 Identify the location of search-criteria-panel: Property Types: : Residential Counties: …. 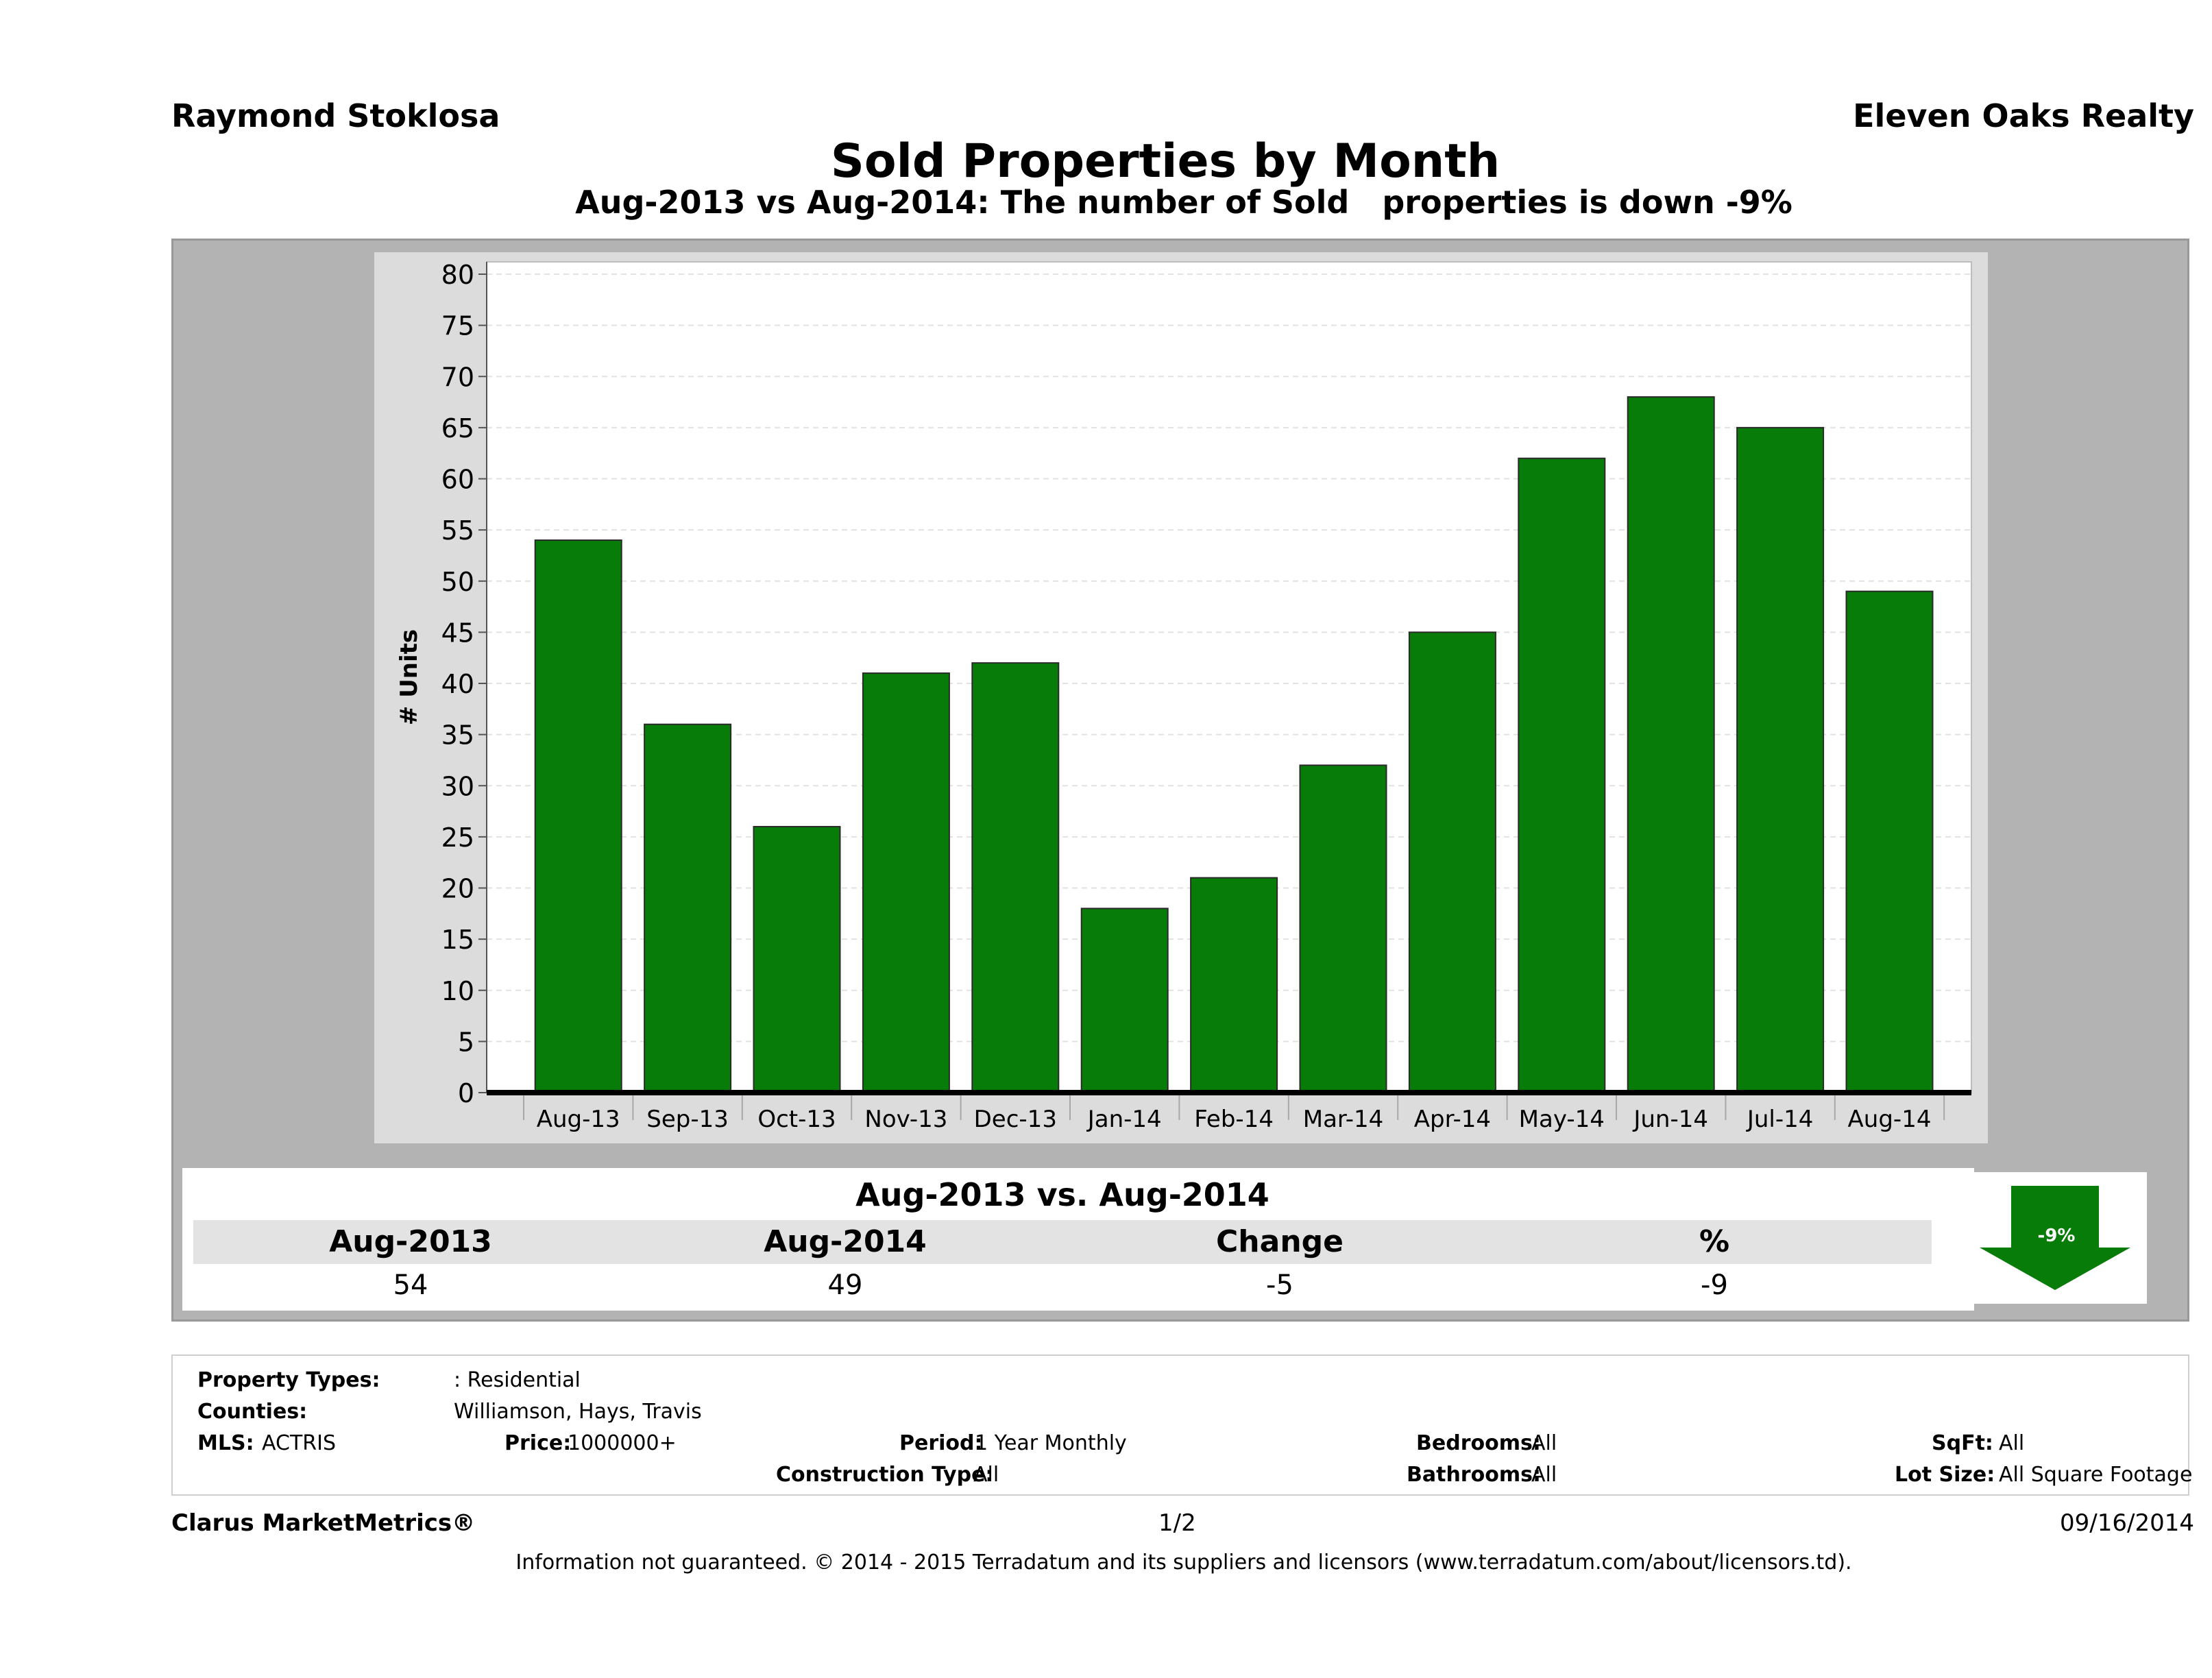
(1182, 1425).